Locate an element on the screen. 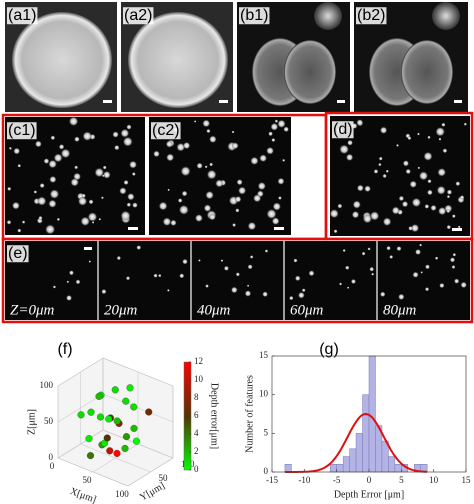  x-axis-label: Depth Error [μm] is located at coordinates (369, 494).